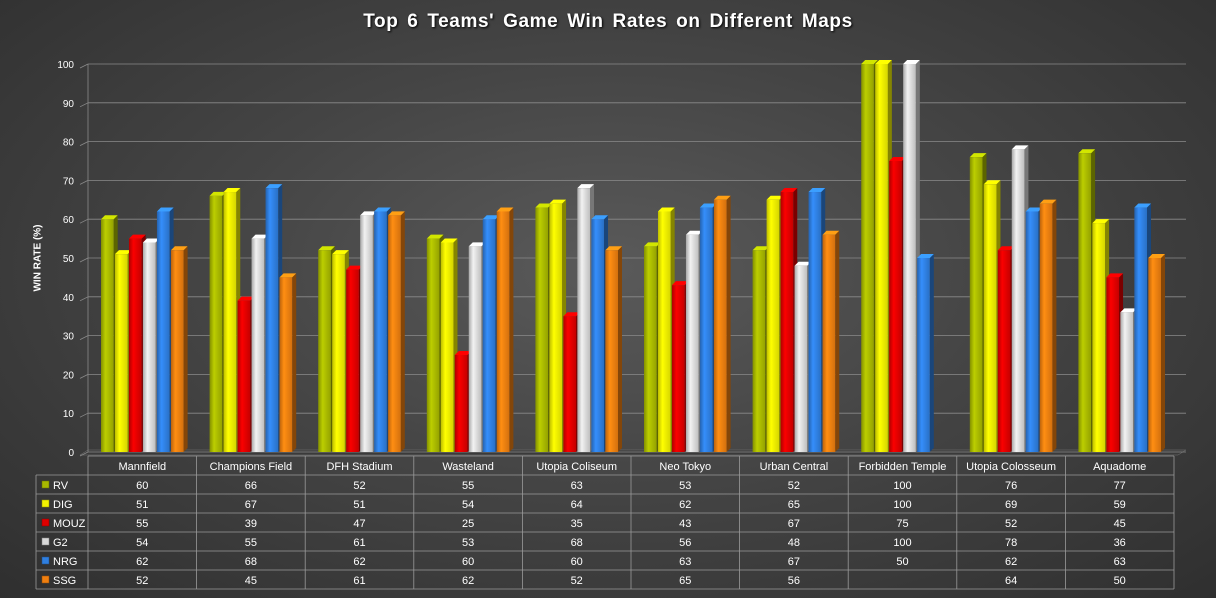 This screenshot has width=1216, height=598. I want to click on legend-key-mouz, so click(45, 522).